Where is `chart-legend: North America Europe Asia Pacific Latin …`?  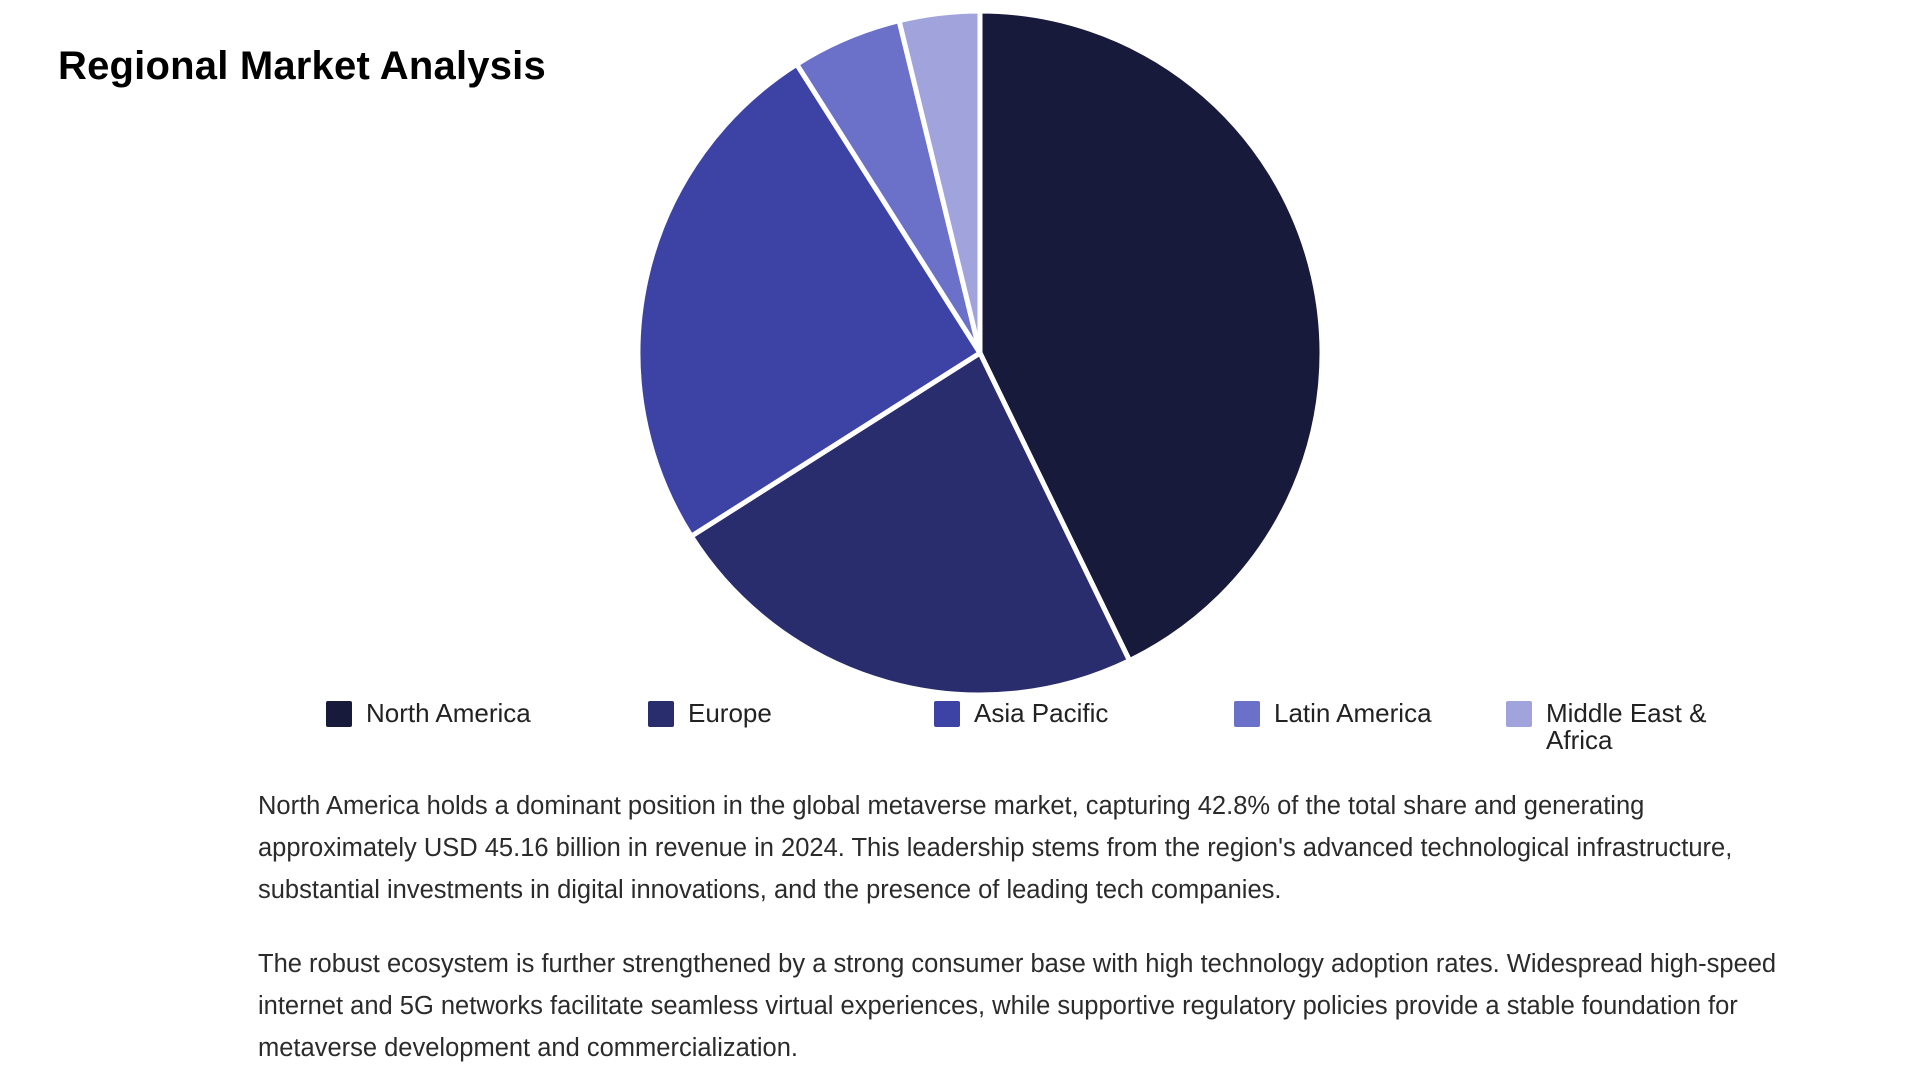
chart-legend: North America Europe Asia Pacific Latin … is located at coordinates (1056, 730).